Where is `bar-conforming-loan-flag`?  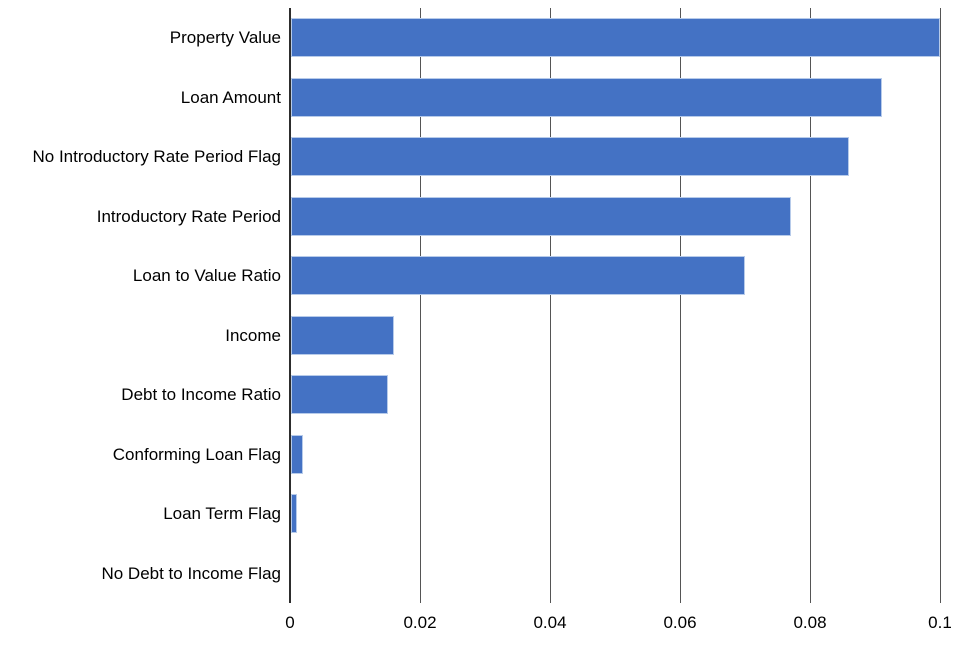 bar-conforming-loan-flag is located at coordinates (297, 454).